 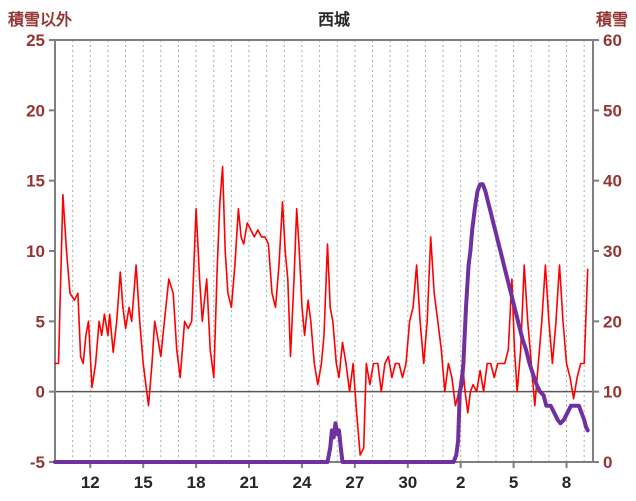 I want to click on left-axis-tick-label: 25, so click(x=35, y=40).